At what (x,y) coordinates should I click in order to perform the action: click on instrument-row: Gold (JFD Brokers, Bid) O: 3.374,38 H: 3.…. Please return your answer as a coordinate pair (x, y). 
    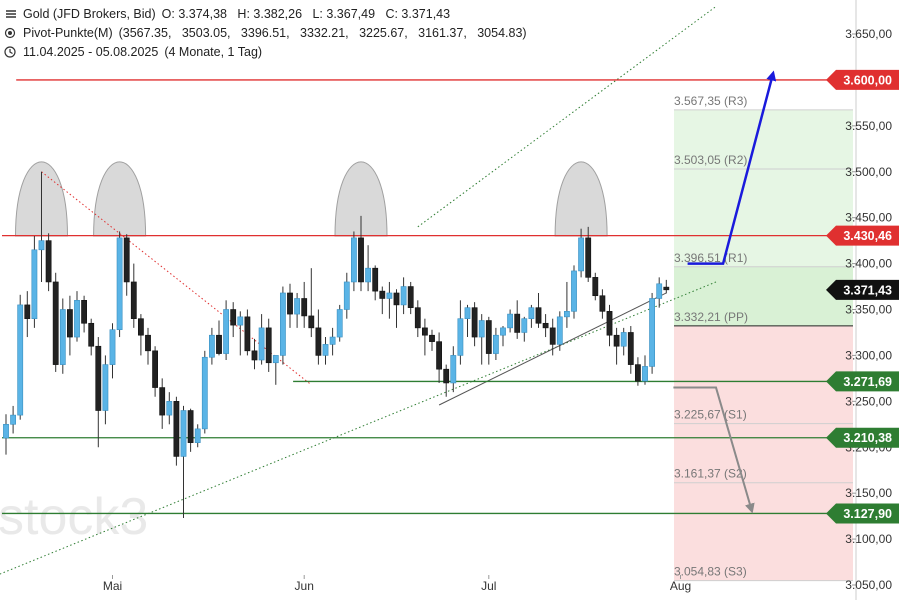
    Looking at the image, I should click on (227, 14).